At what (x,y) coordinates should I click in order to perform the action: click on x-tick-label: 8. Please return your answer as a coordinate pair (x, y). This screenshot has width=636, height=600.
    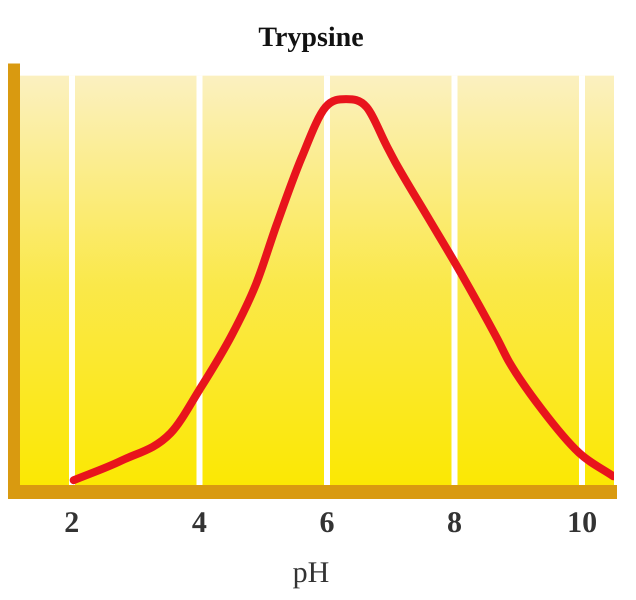
    Looking at the image, I should click on (454, 522).